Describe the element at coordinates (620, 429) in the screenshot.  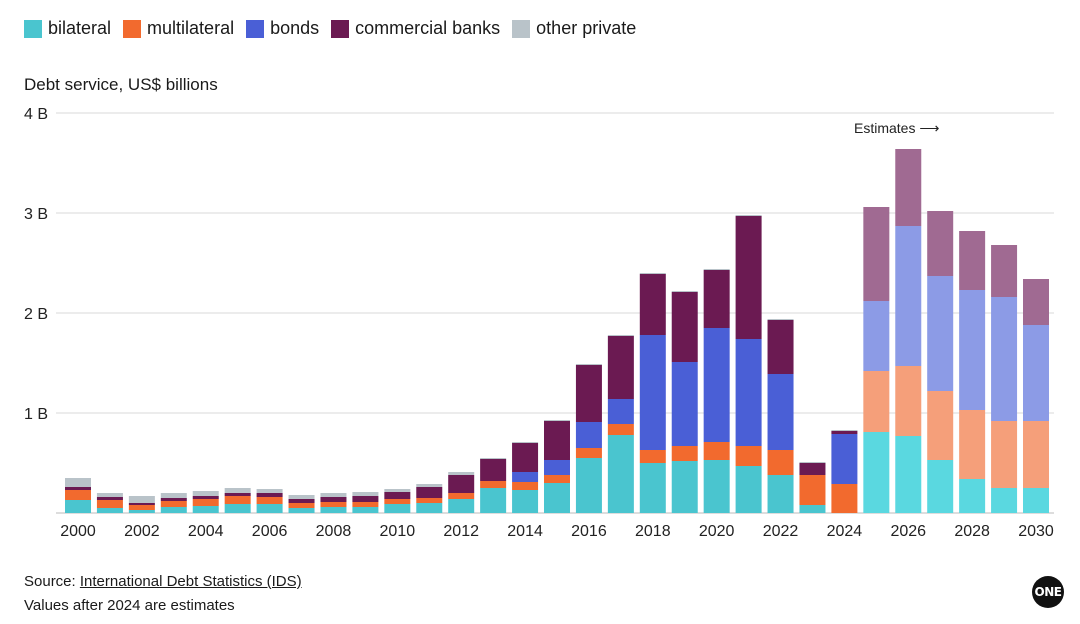
I see `bar-segment-multilateral-2017` at that location.